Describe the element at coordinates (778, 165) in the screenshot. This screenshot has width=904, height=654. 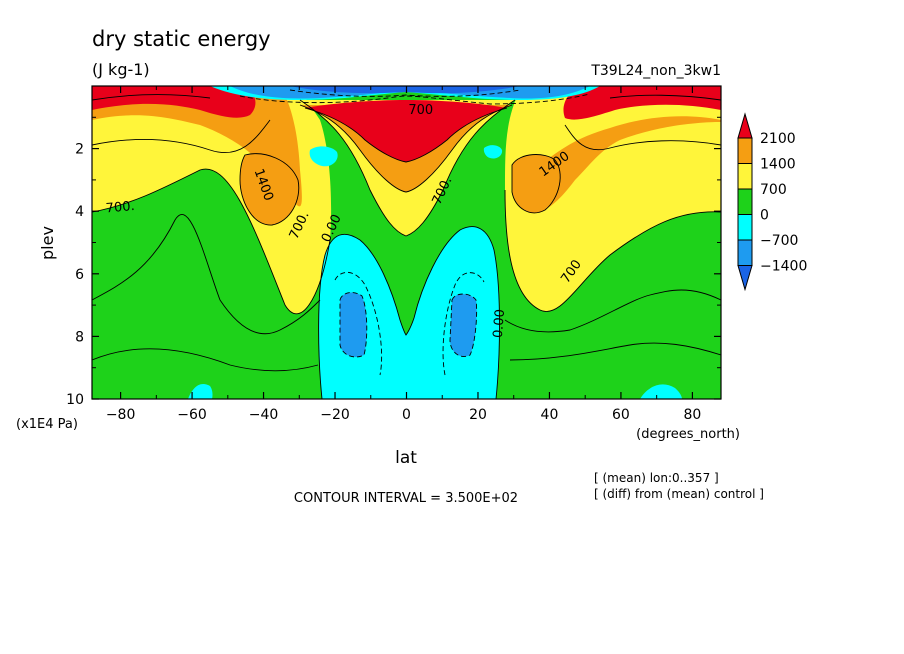
I see `colorbar-label: 1400` at that location.